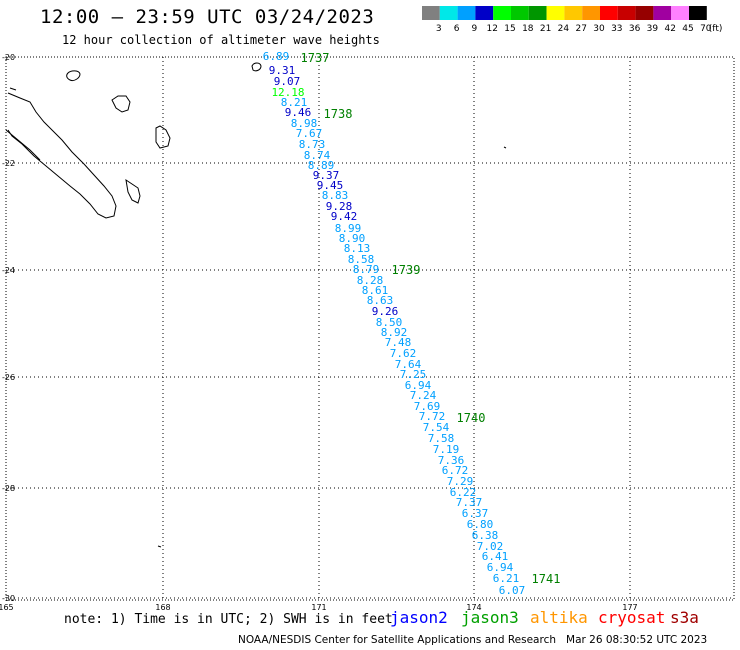 The width and height of the screenshot is (740, 650). What do you see at coordinates (635, 29) in the screenshot?
I see `legend-value-label: 36` at bounding box center [635, 29].